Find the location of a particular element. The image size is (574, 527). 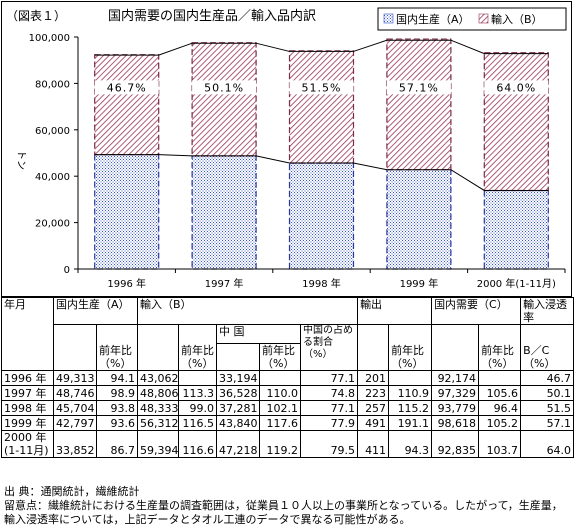

table-cell: 37,281 is located at coordinates (238, 408).